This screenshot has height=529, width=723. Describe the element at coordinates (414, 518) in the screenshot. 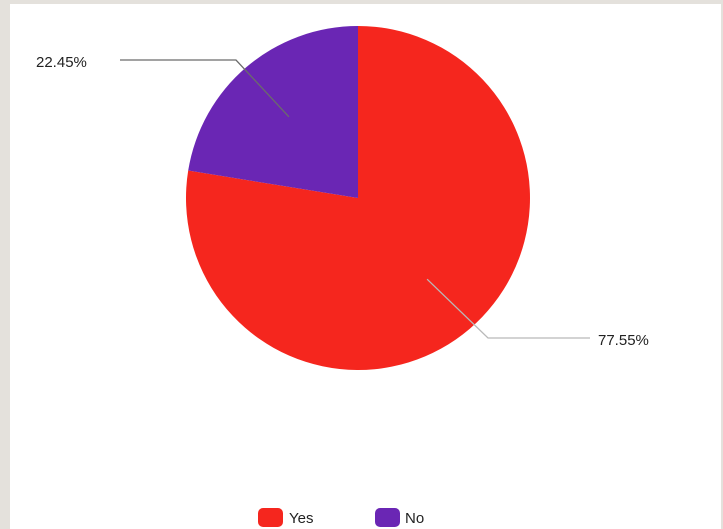

I see `legend-label-no: No` at that location.